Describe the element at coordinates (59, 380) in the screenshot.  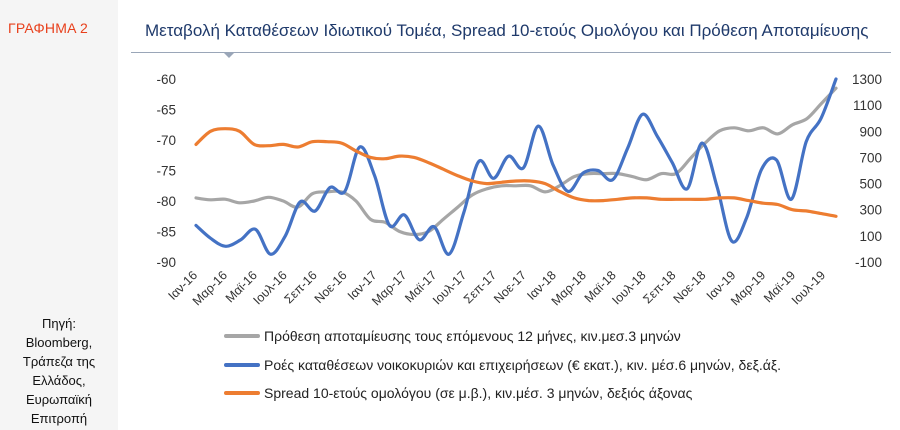
I see `source-line: Ελλάδος,` at that location.